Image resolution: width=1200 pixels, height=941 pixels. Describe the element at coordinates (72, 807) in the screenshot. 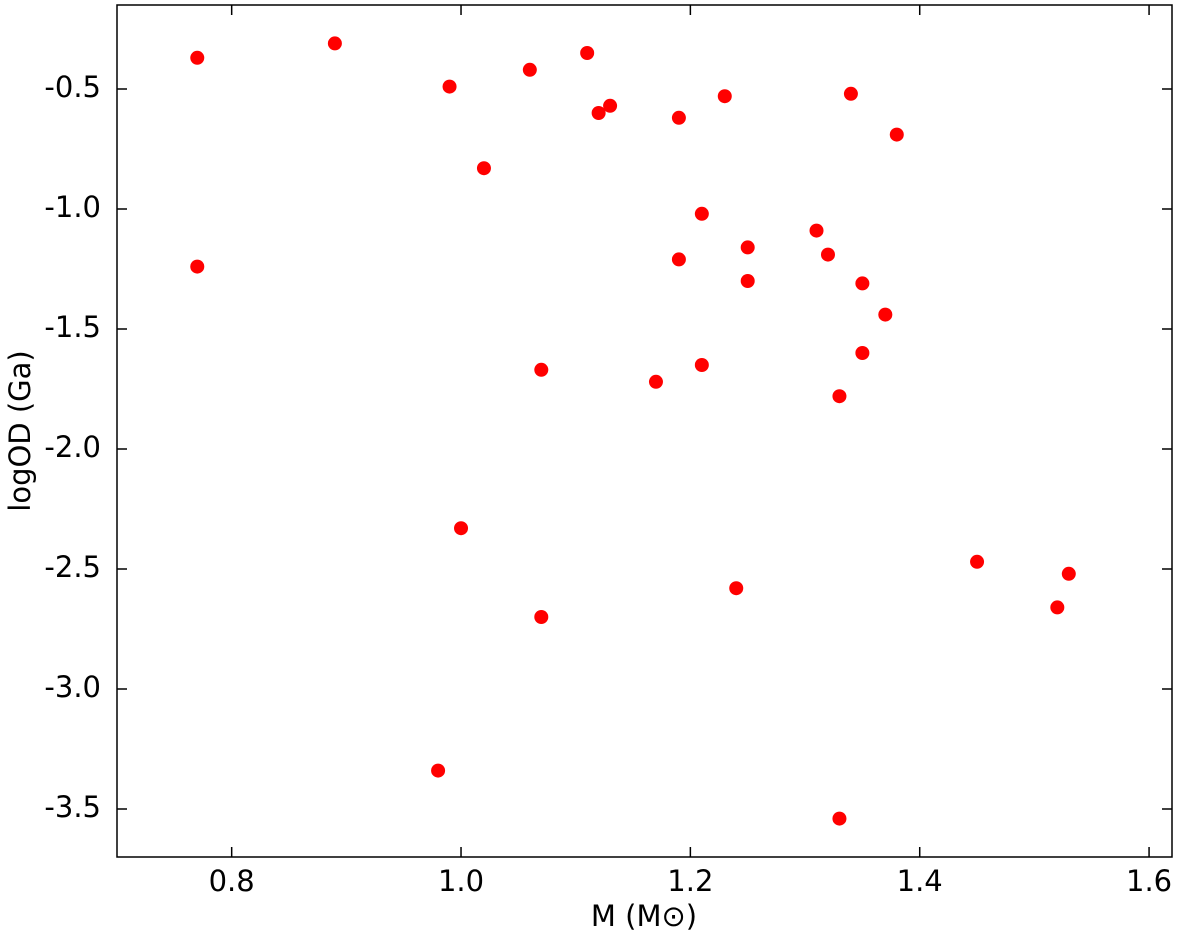

I see `y-tick-label: -3.5` at that location.